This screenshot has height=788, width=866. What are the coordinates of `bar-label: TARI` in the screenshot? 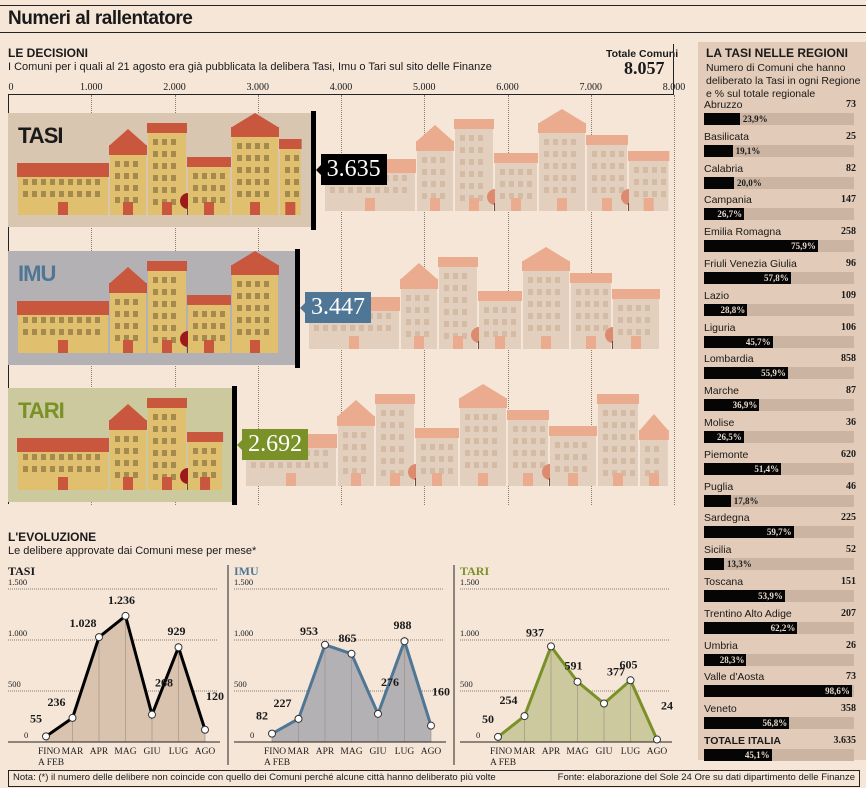 It's located at (41, 410).